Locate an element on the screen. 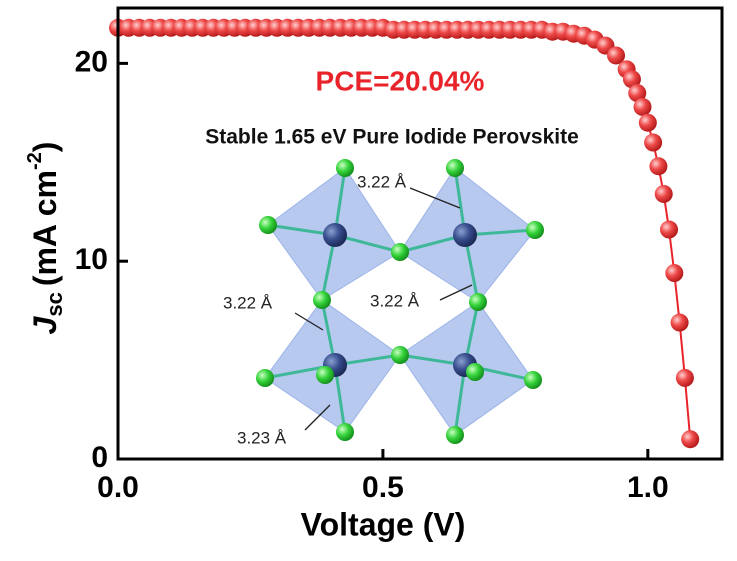  y-label-subscript: sc is located at coordinates (54, 304).